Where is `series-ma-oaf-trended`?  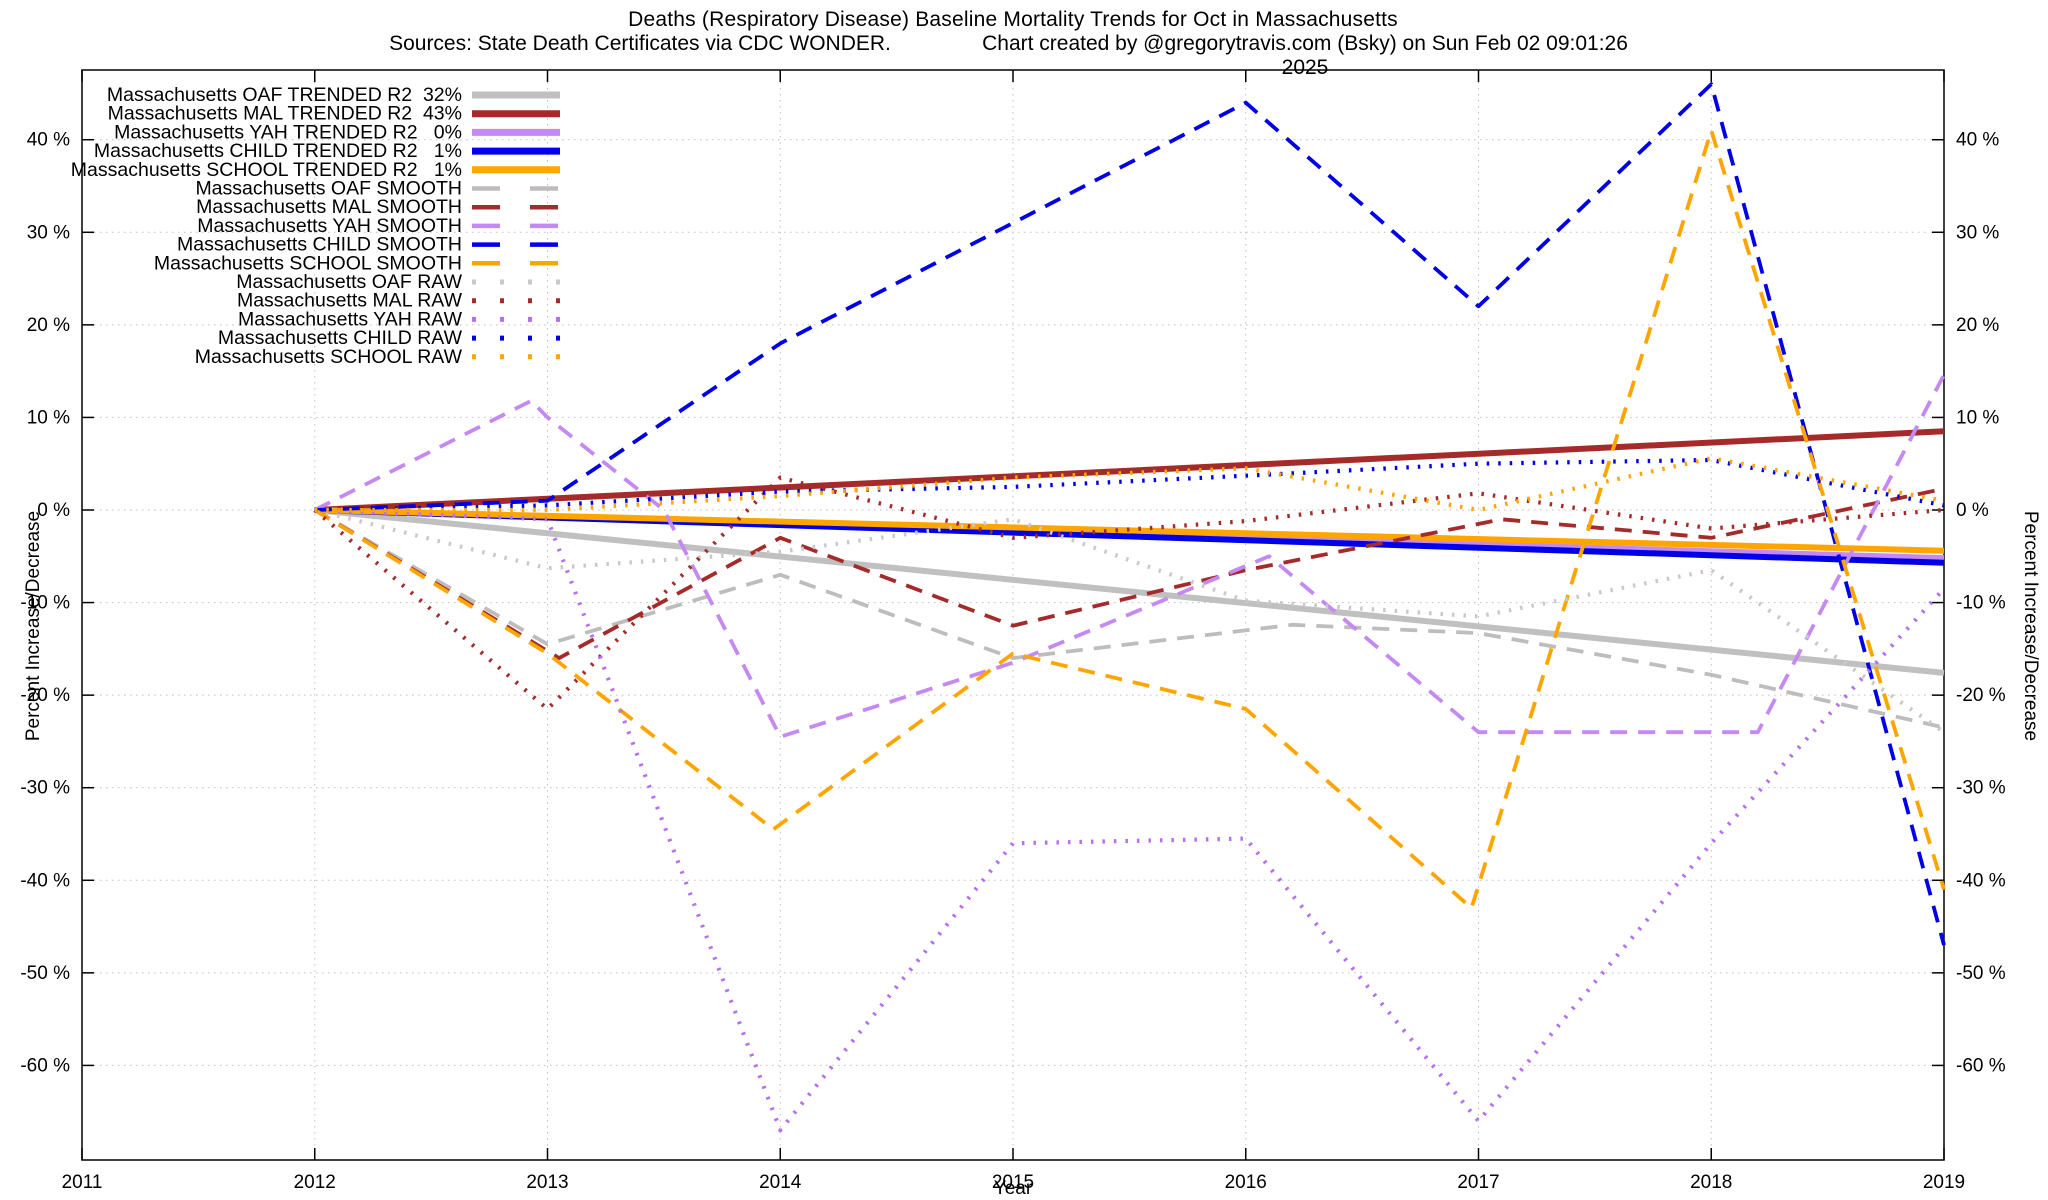 series-ma-oaf-trended is located at coordinates (1129, 591).